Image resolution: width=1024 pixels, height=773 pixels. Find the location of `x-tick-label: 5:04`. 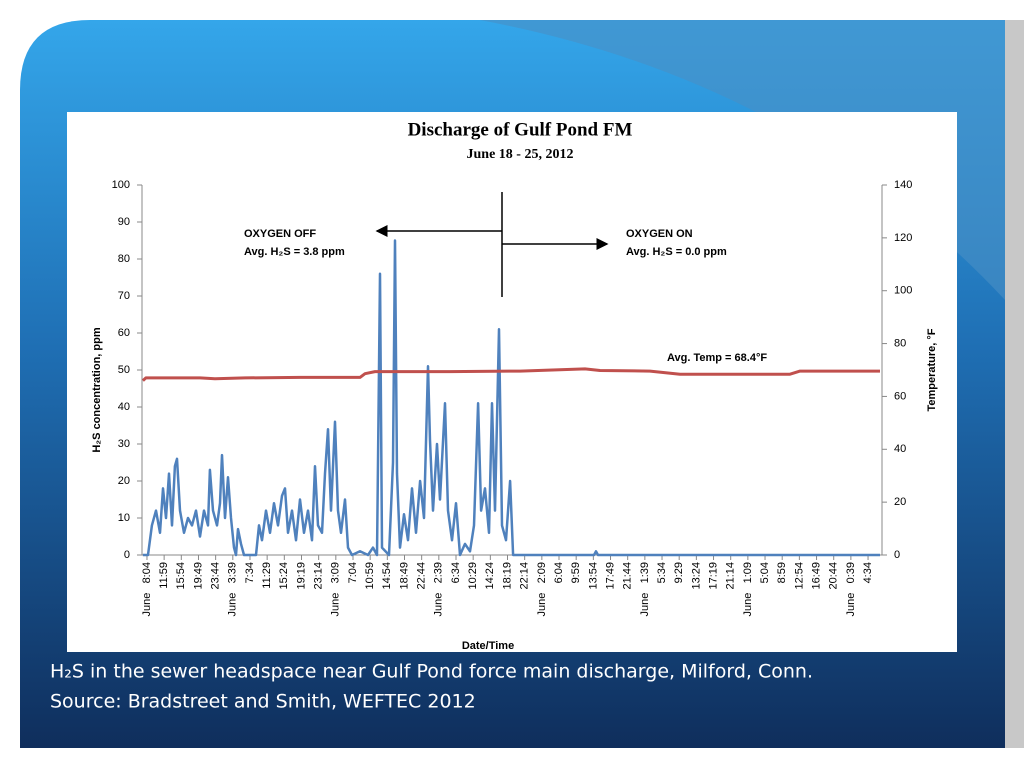

x-tick-label: 5:04 is located at coordinates (765, 572).